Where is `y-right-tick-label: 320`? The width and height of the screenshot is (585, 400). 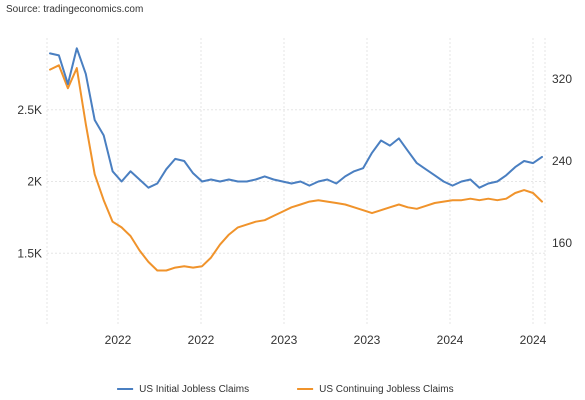
y-right-tick-label: 320 is located at coordinates (562, 79).